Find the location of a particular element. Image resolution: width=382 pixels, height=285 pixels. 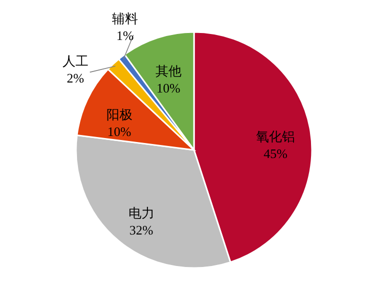

slice-label: 辅料 is located at coordinates (125, 18).